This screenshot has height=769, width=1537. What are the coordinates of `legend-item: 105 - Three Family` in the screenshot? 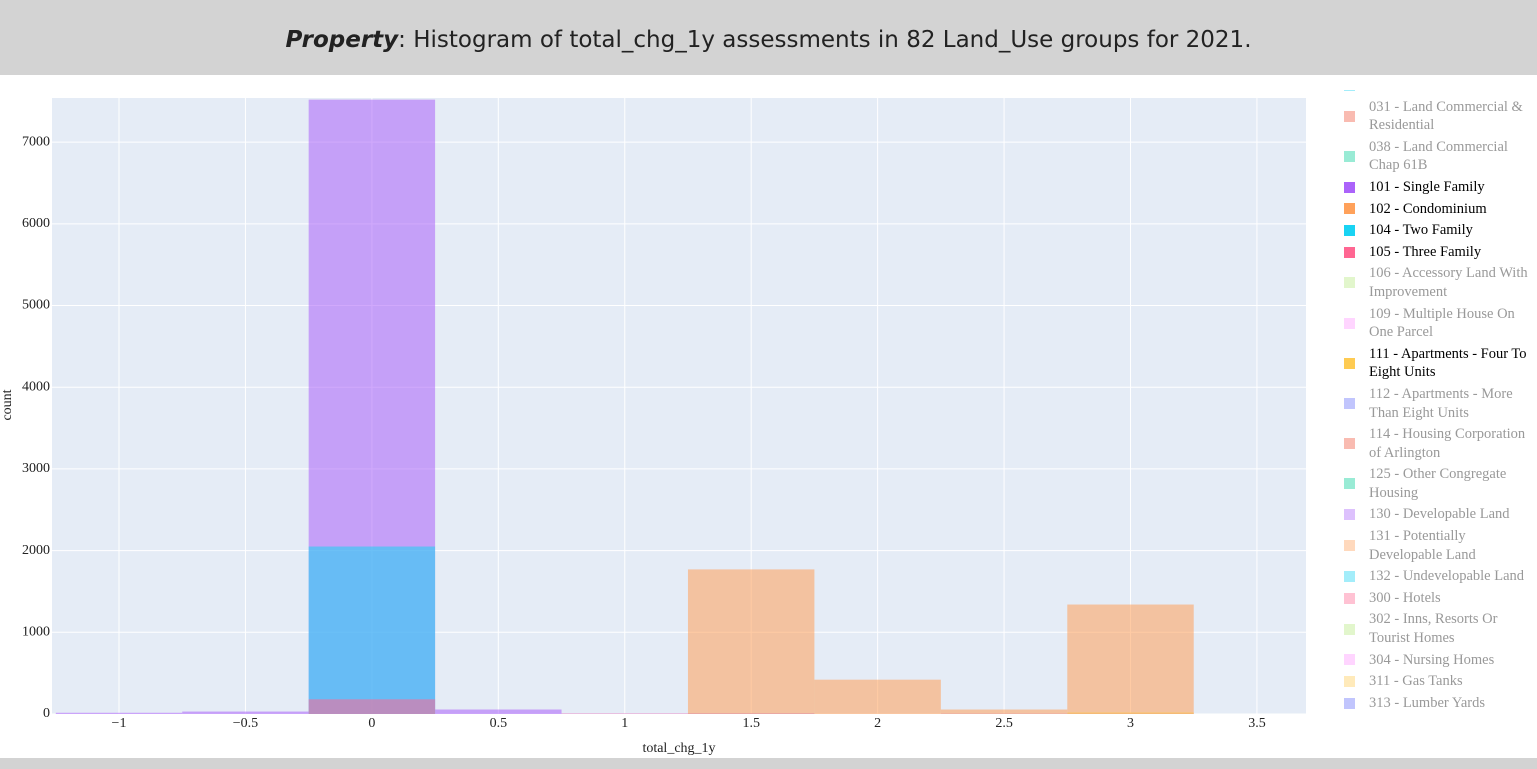 It's located at (1436, 252).